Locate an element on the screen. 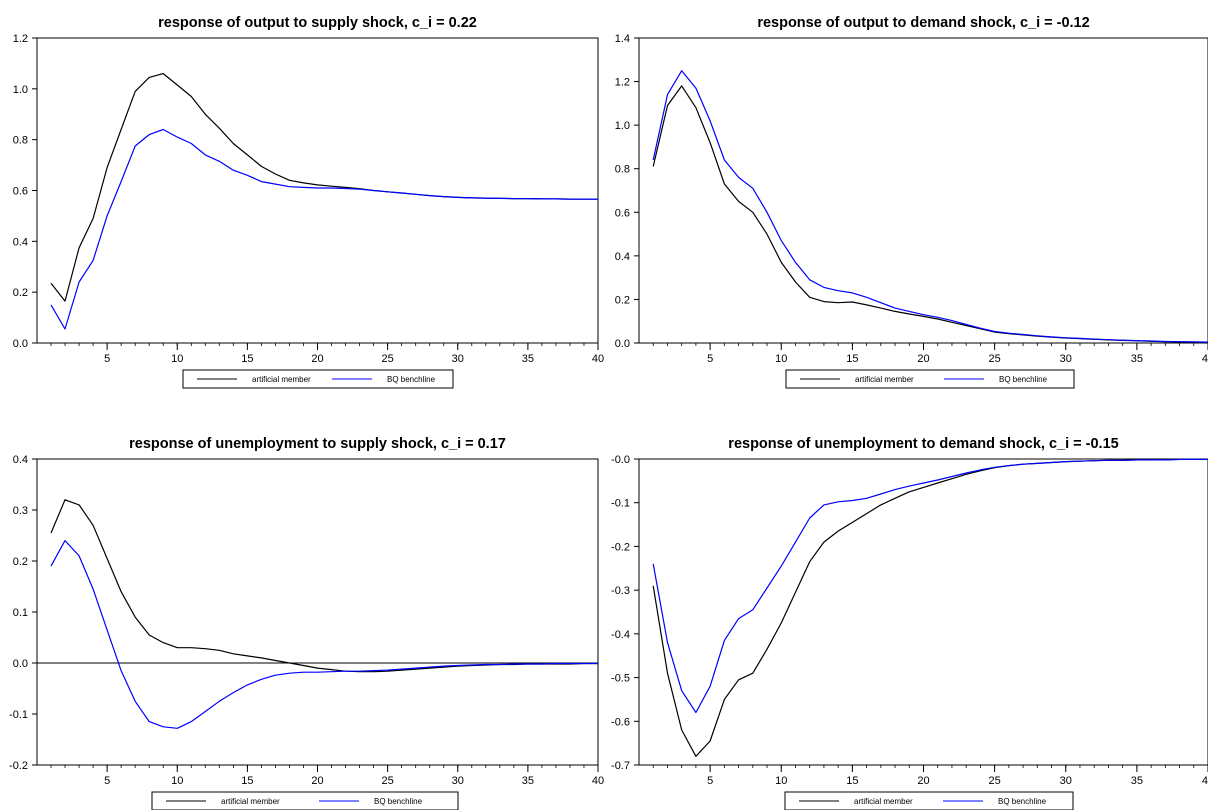  y-tick-label: -0.0 is located at coordinates (620, 460).